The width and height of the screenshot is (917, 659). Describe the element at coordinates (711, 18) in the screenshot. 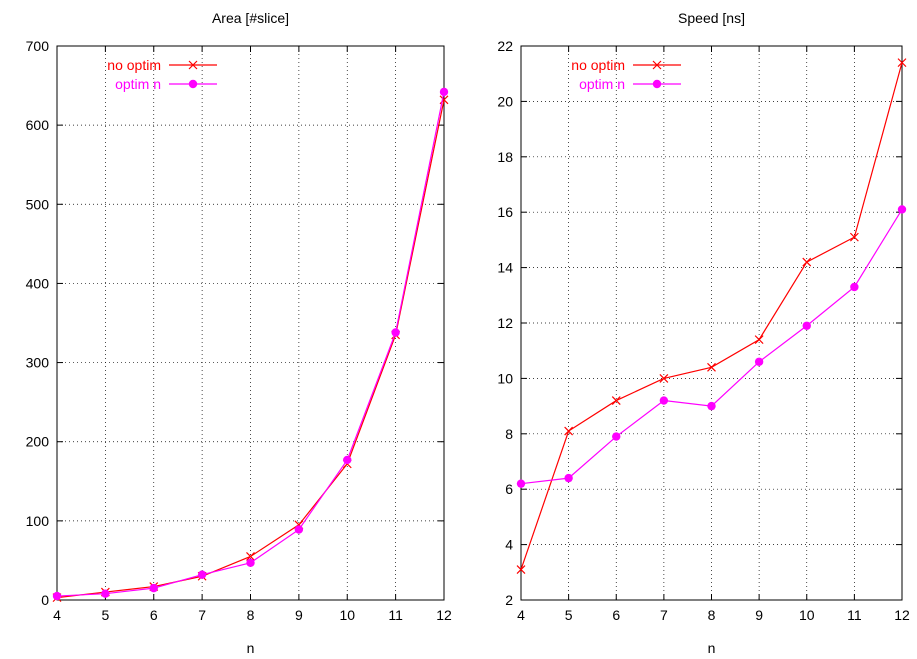

I see `chart-title: Speed [ns]` at that location.